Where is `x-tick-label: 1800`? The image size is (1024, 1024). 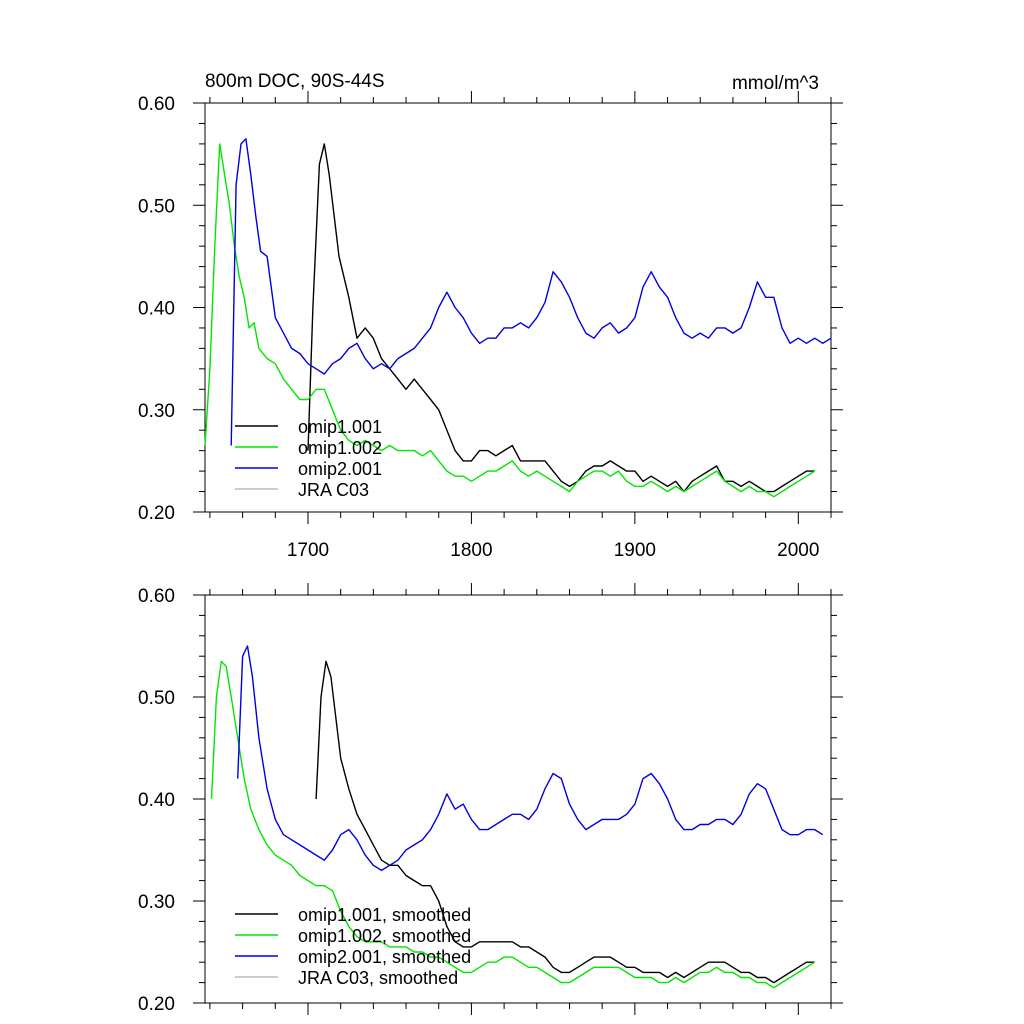 x-tick-label: 1800 is located at coordinates (471, 550).